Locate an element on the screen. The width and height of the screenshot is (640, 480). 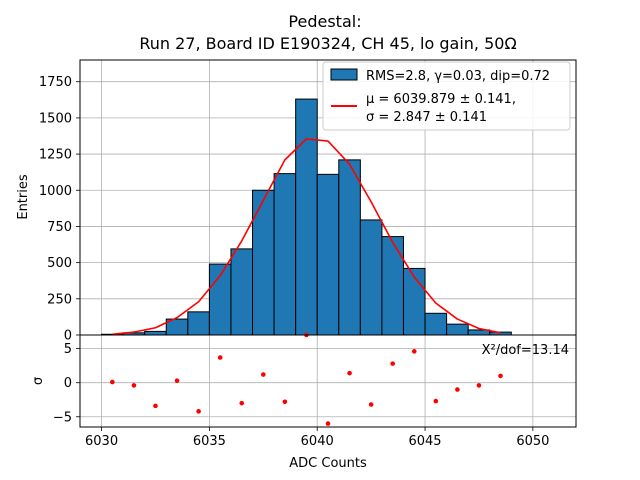
legend-fit-label-line2: σ = 2.847 ± 0.141 is located at coordinates (426, 117).